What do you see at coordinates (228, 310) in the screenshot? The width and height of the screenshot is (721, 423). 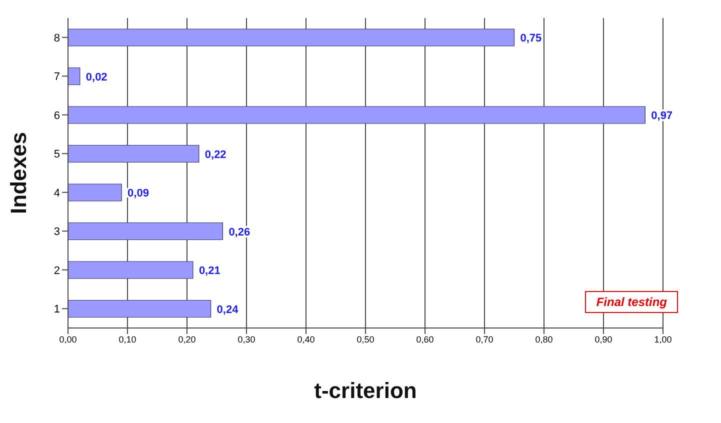 I see `data-label: 0,24` at bounding box center [228, 310].